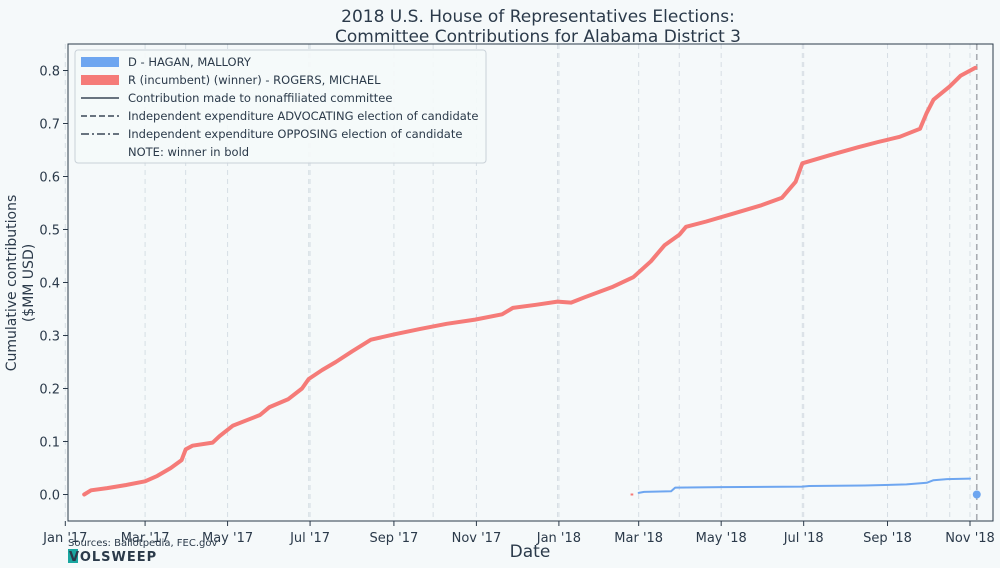 The image size is (1000, 568). Describe the element at coordinates (73, 556) in the screenshot. I see `brand-logo-mark` at that location.